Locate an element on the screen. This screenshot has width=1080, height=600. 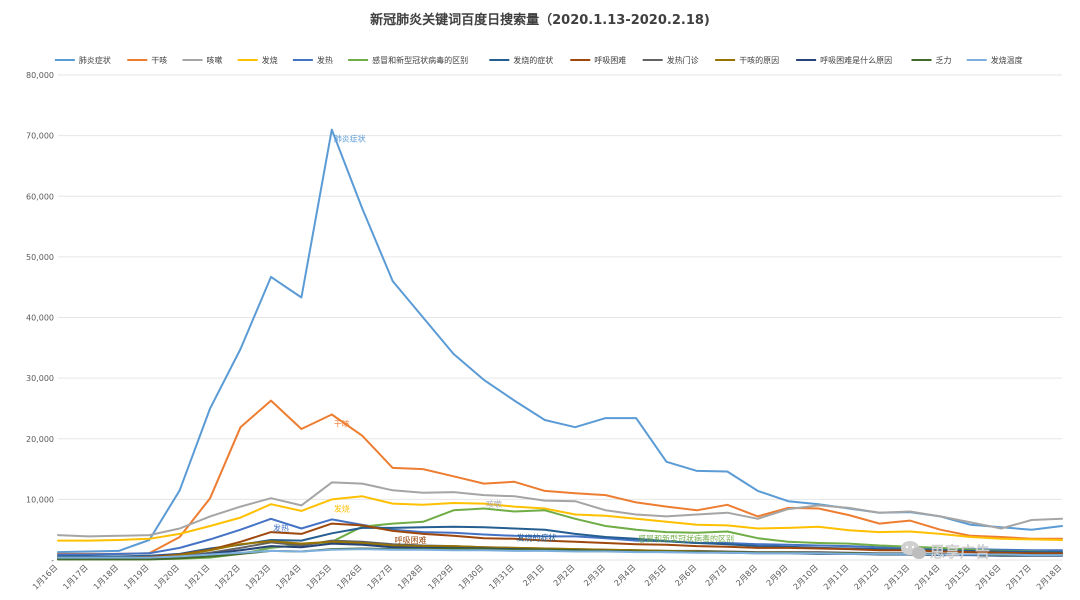
x-tick-label: 2月6日 is located at coordinates (685, 575).